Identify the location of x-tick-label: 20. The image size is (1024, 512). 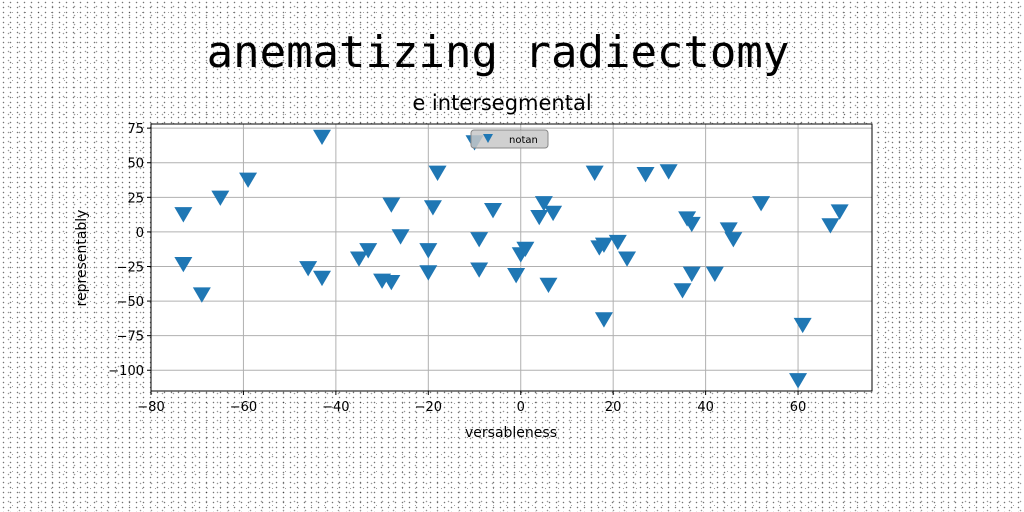
(613, 407).